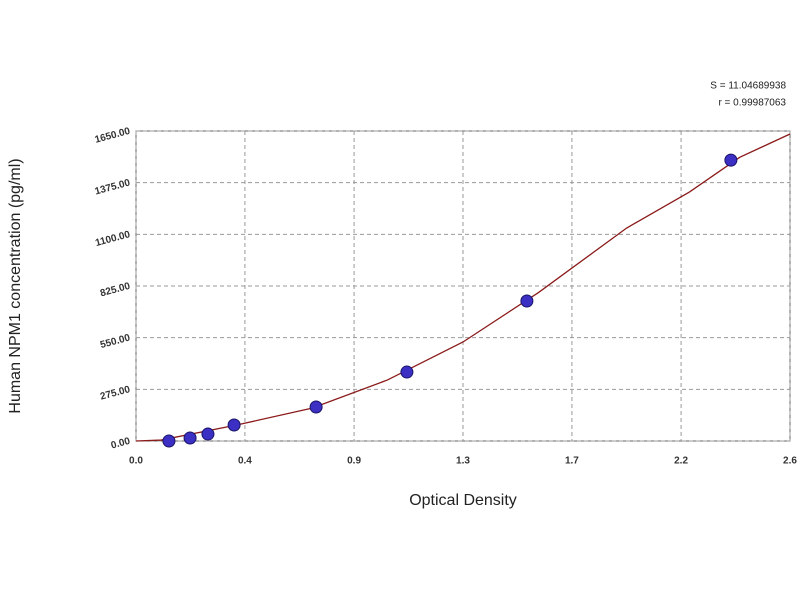 The height and width of the screenshot is (600, 800). I want to click on x-axis-title: Optical Density, so click(463, 500).